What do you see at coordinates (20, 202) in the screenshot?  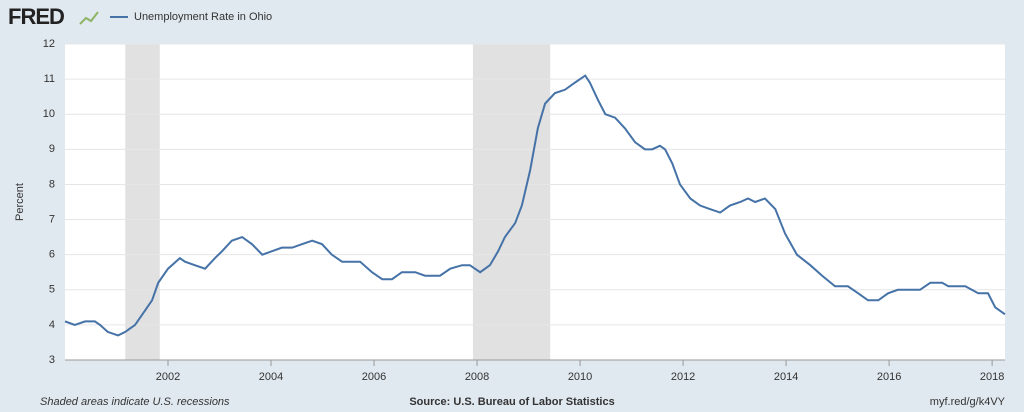 I see `y-axis-label: Percent` at bounding box center [20, 202].